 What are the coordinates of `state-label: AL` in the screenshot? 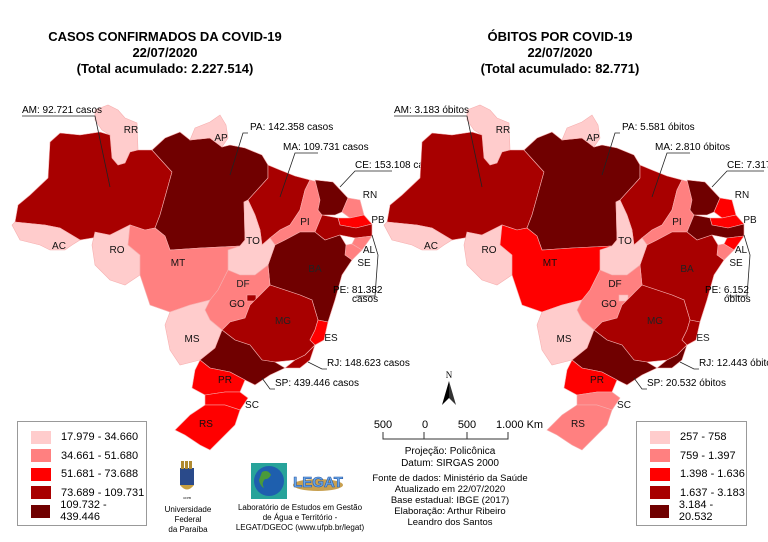 It's located at (741, 250).